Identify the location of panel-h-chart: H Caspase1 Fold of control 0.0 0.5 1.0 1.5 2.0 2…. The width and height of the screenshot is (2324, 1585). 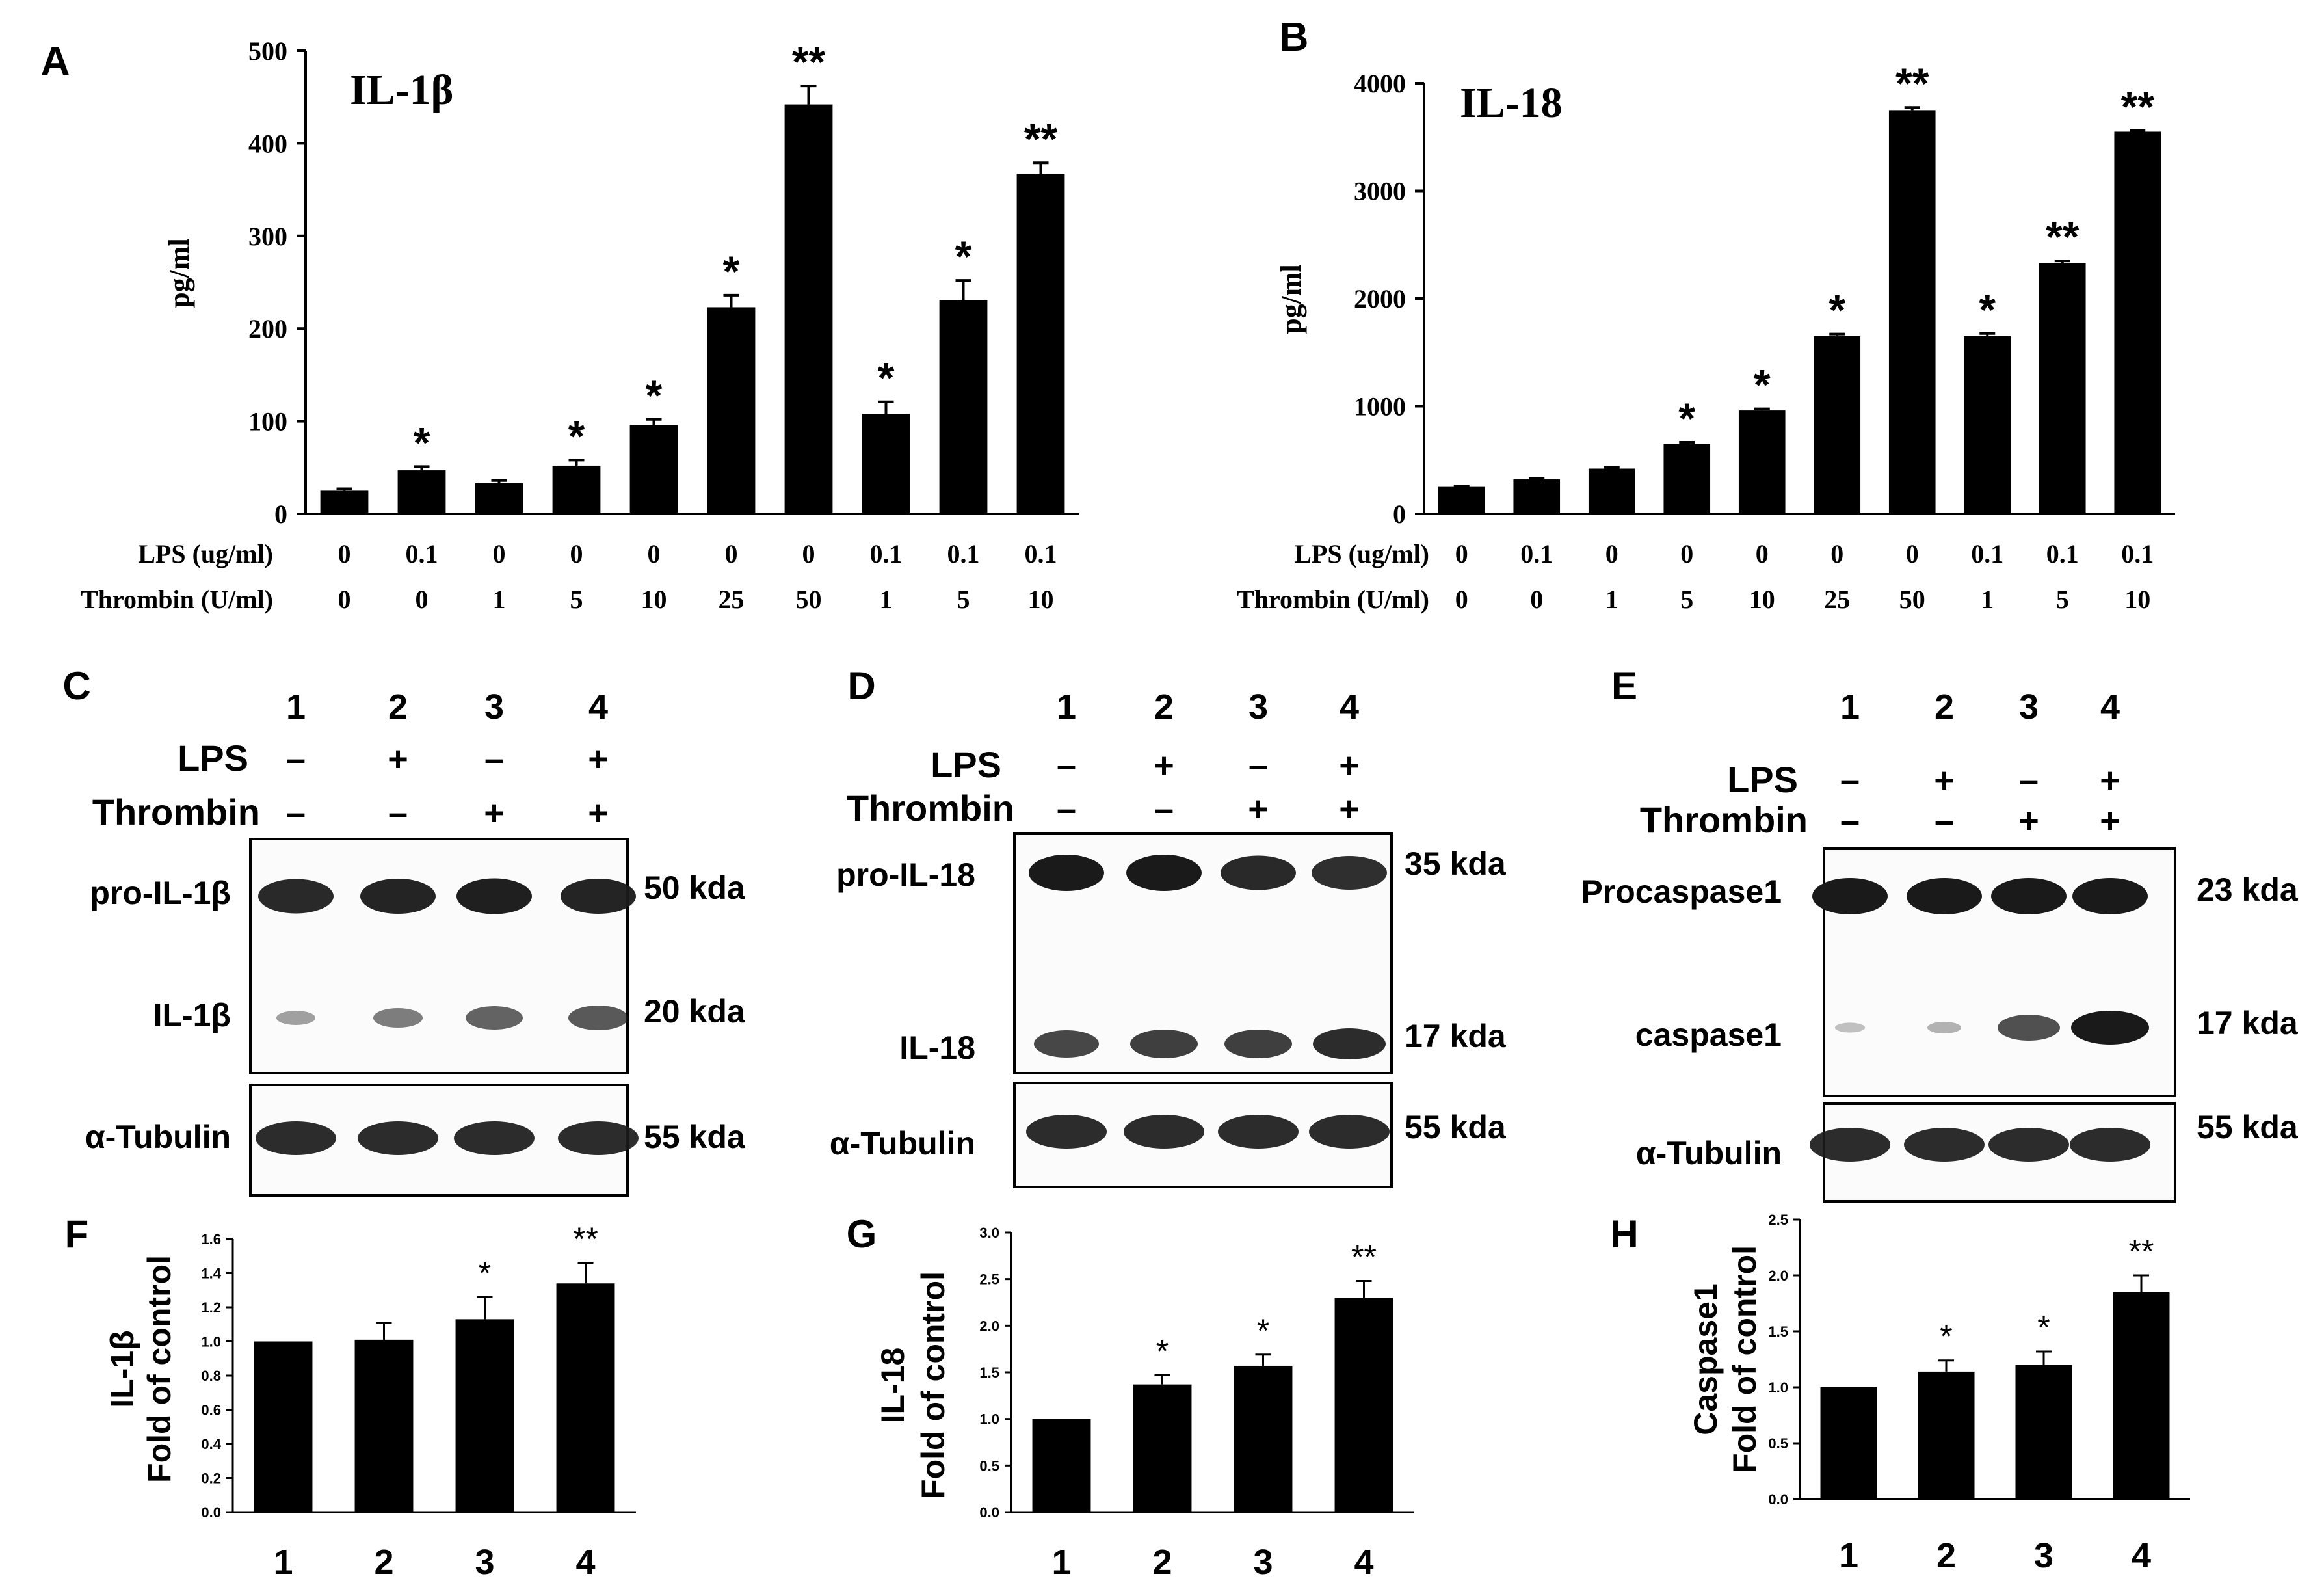
(1900, 1393).